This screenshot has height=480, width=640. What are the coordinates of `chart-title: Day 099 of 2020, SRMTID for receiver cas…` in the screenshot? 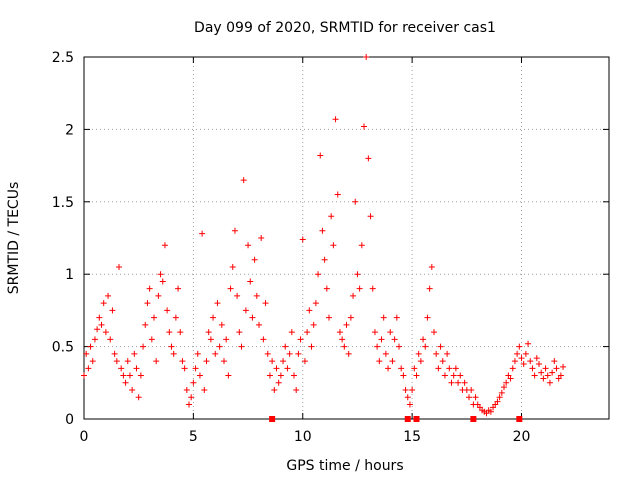 It's located at (345, 28).